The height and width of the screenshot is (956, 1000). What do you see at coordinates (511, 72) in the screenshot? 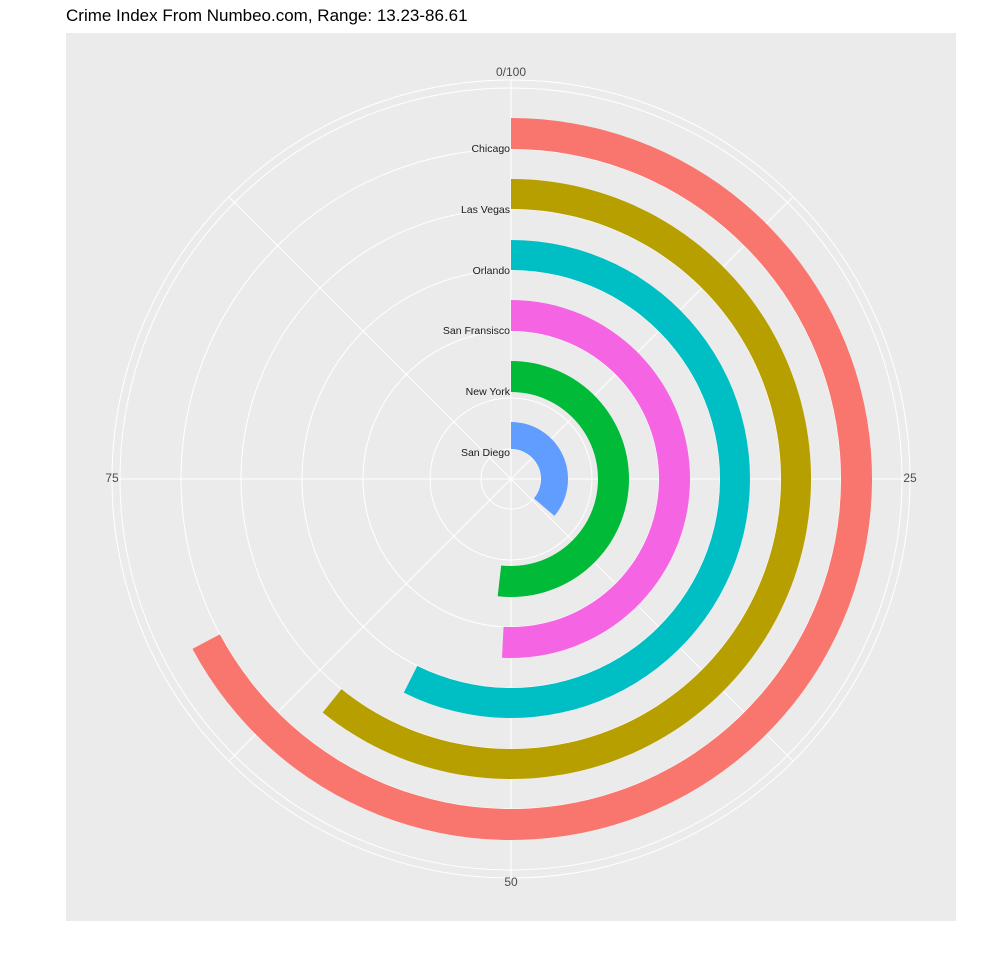
I see `angle-tick-label: 0/100` at bounding box center [511, 72].